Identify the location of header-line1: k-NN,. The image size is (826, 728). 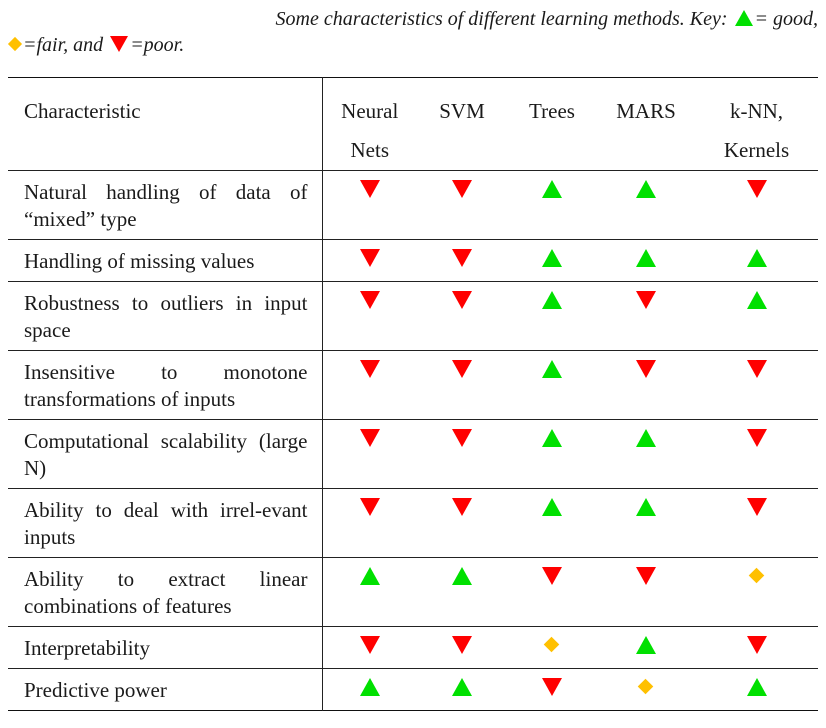
(756, 111).